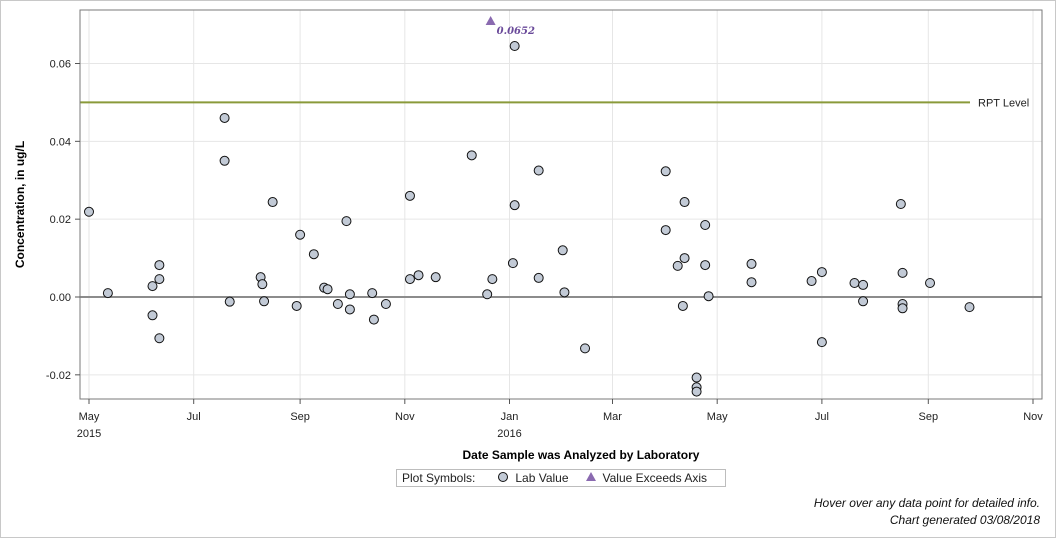 This screenshot has height=538, width=1056. Describe the element at coordinates (655, 478) in the screenshot. I see `legend-item-value-exceeds-axis: Value Exceeds Axis` at that location.